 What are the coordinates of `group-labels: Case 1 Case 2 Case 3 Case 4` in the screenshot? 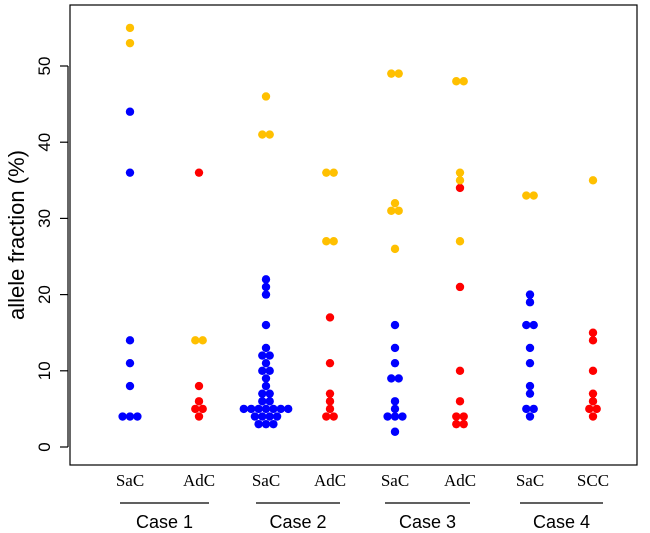 It's located at (361, 517).